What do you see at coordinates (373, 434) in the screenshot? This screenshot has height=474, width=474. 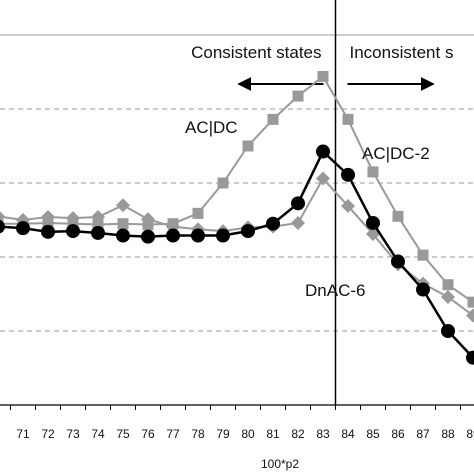 I see `x-tick-label: 85` at bounding box center [373, 434].